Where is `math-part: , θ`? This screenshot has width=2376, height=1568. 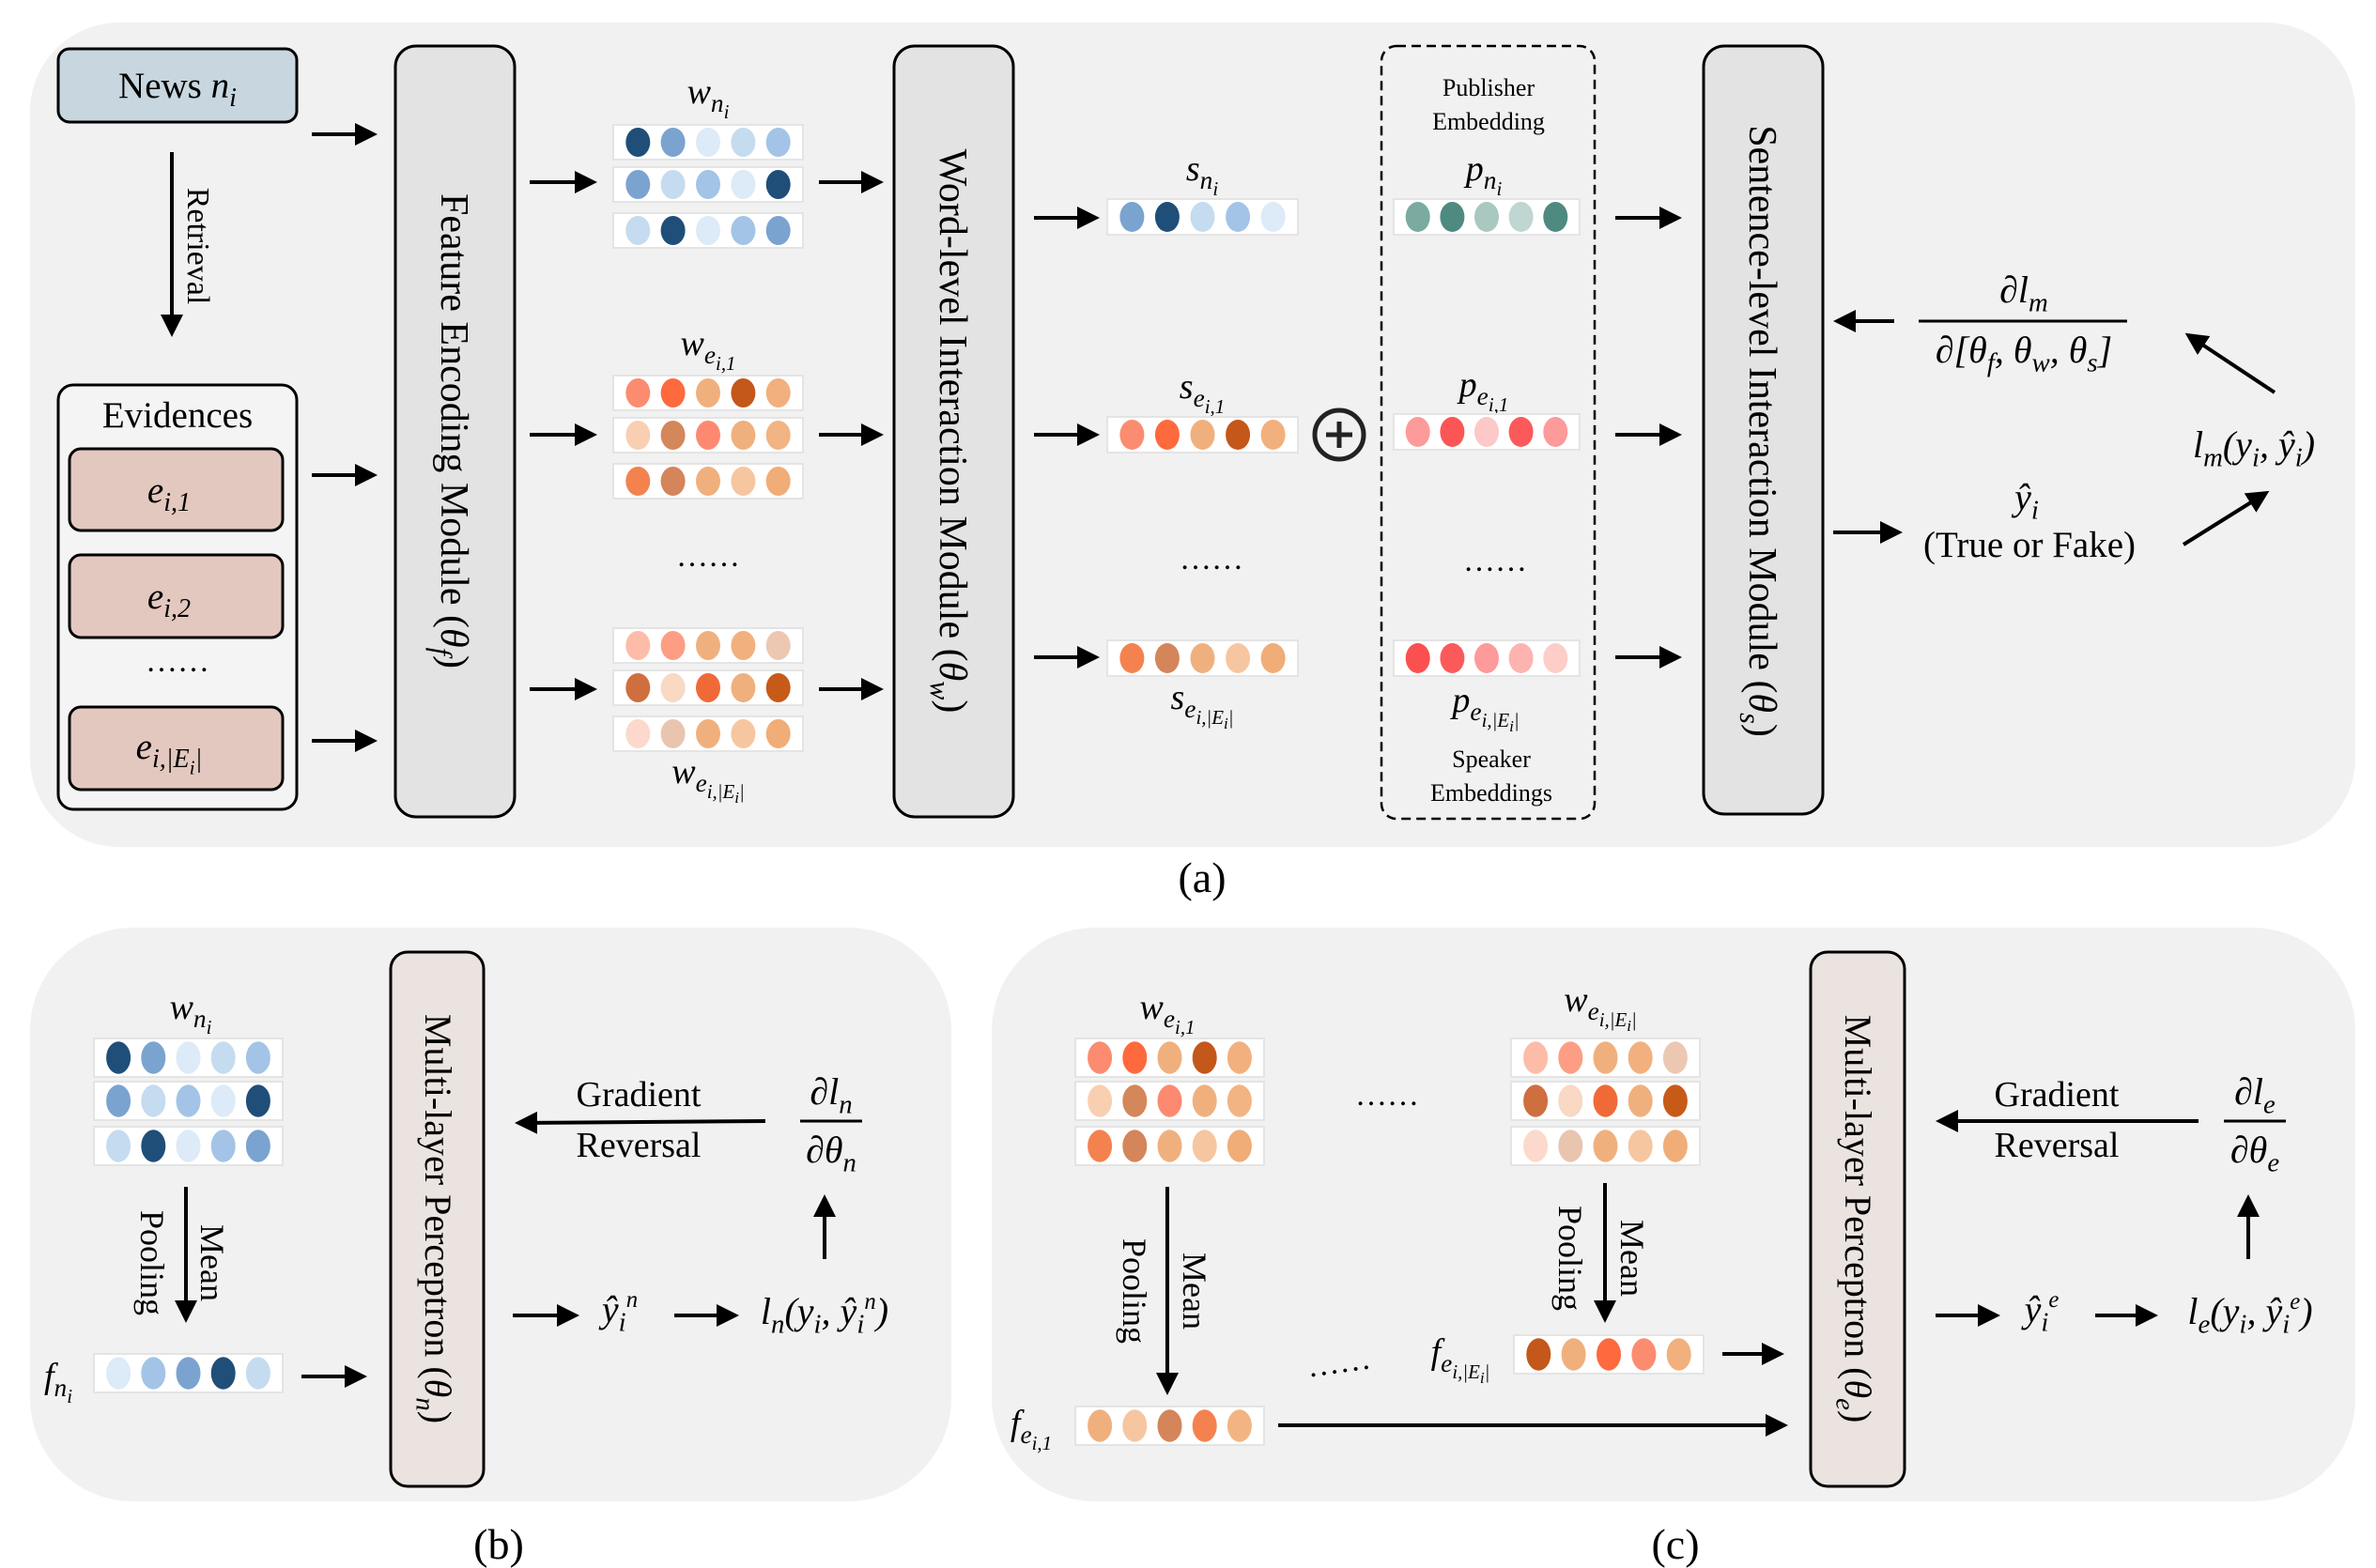
math-part: , θ is located at coordinates (2069, 350).